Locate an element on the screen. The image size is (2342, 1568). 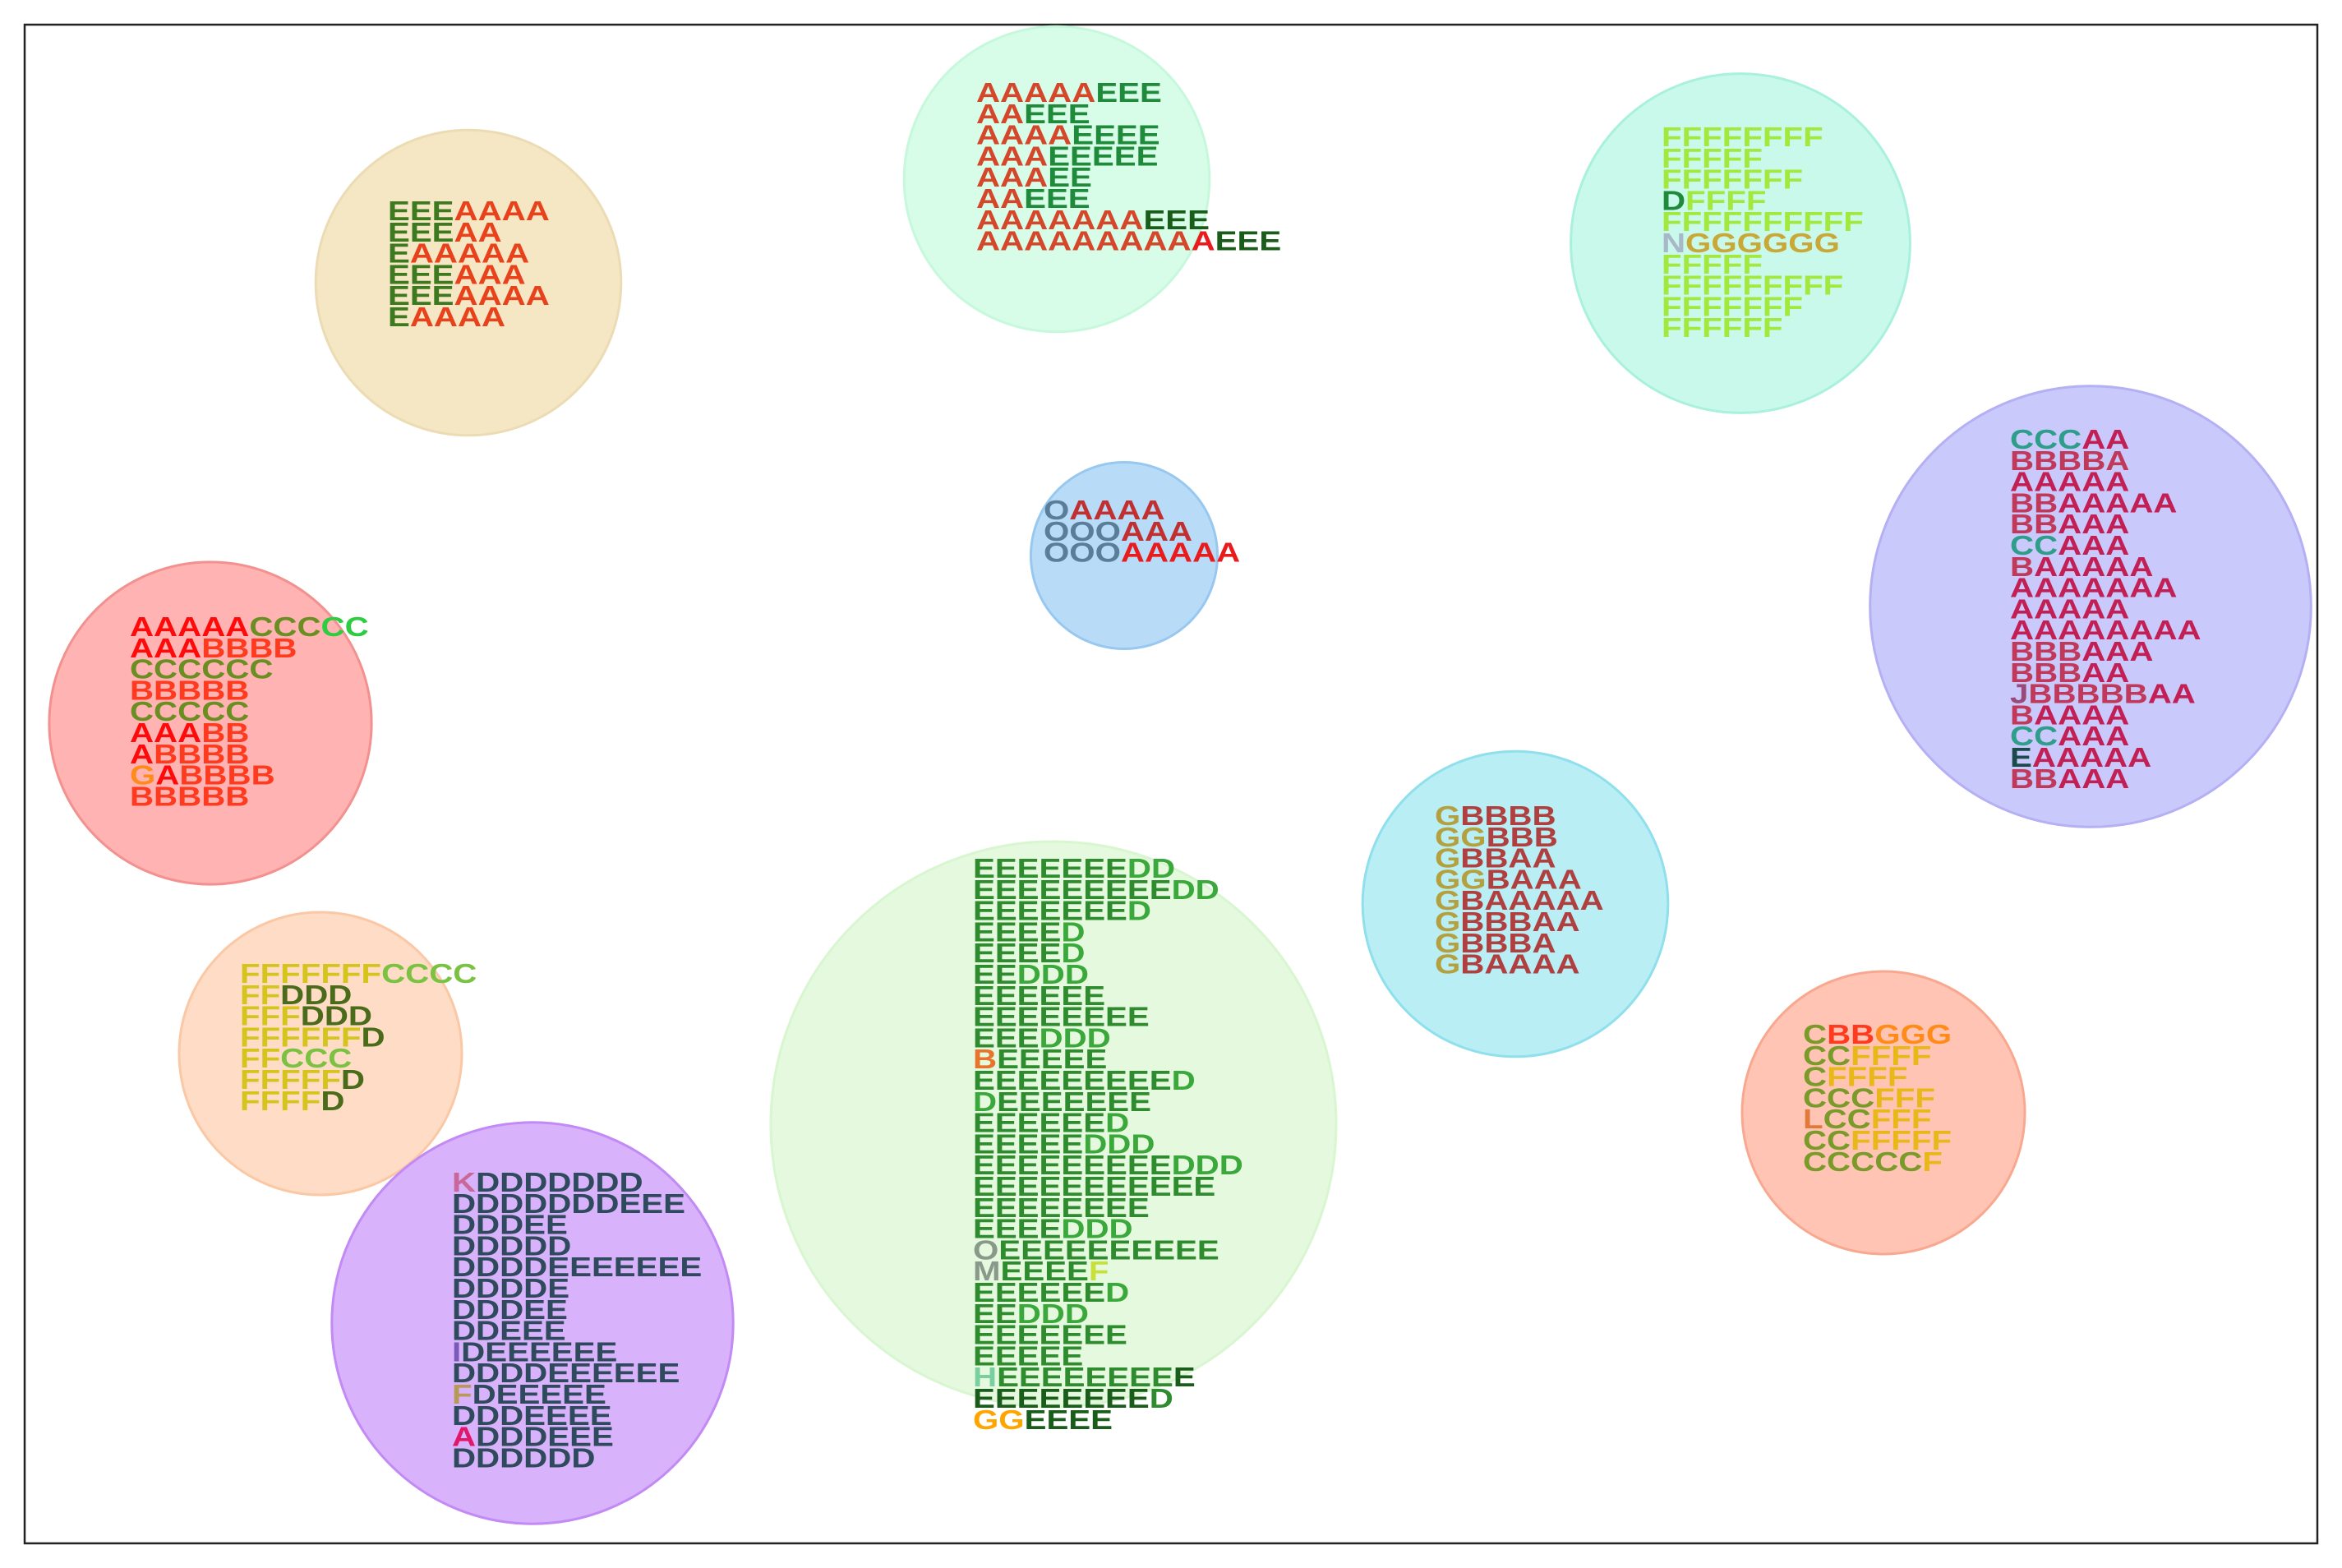
sequence-segment: DEEEEE is located at coordinates (539, 1394).